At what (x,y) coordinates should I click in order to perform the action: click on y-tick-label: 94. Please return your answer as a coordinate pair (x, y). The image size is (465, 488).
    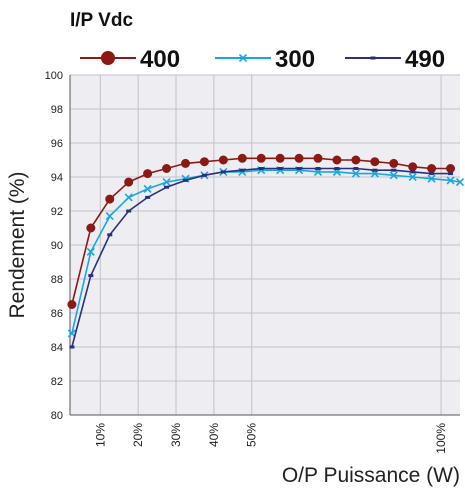
    Looking at the image, I should click on (57, 178).